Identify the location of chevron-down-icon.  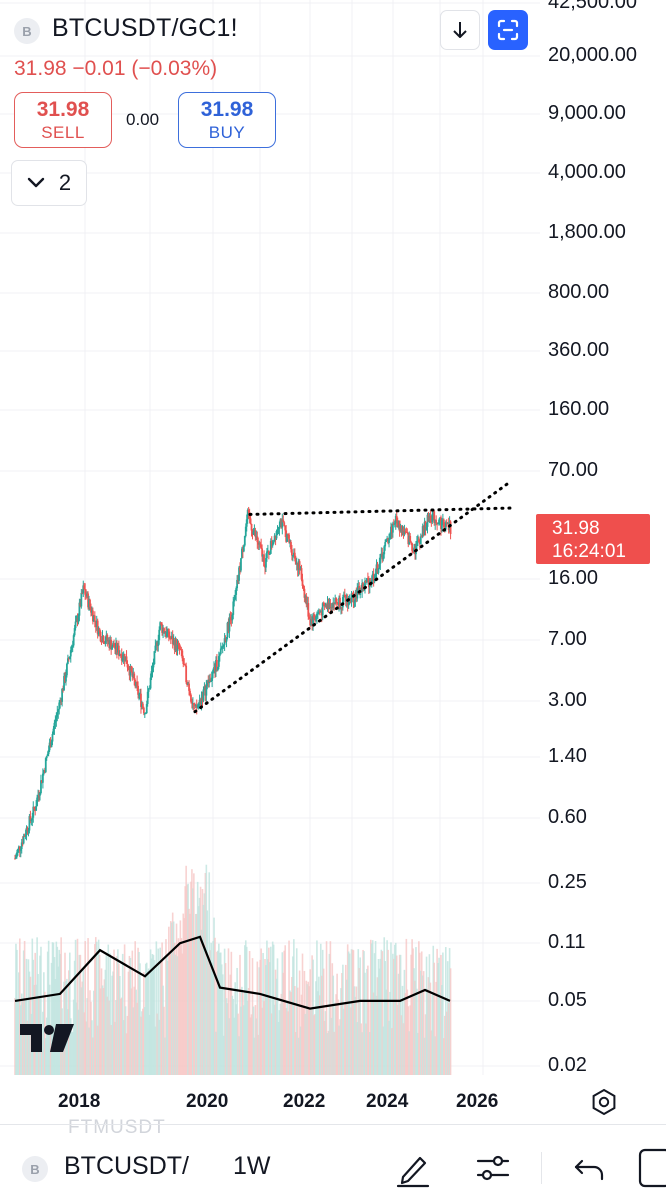
(36, 182).